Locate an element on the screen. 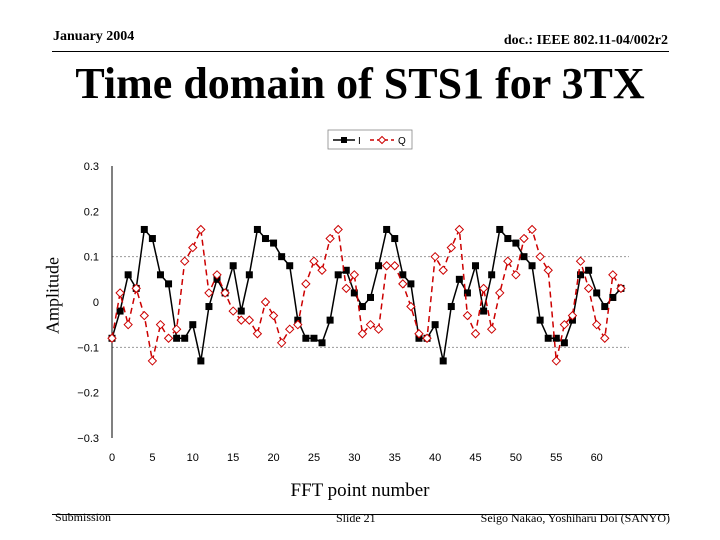 This screenshot has width=720, height=540. slide-title: Time domain of STS1 for 3TX is located at coordinates (360, 83).